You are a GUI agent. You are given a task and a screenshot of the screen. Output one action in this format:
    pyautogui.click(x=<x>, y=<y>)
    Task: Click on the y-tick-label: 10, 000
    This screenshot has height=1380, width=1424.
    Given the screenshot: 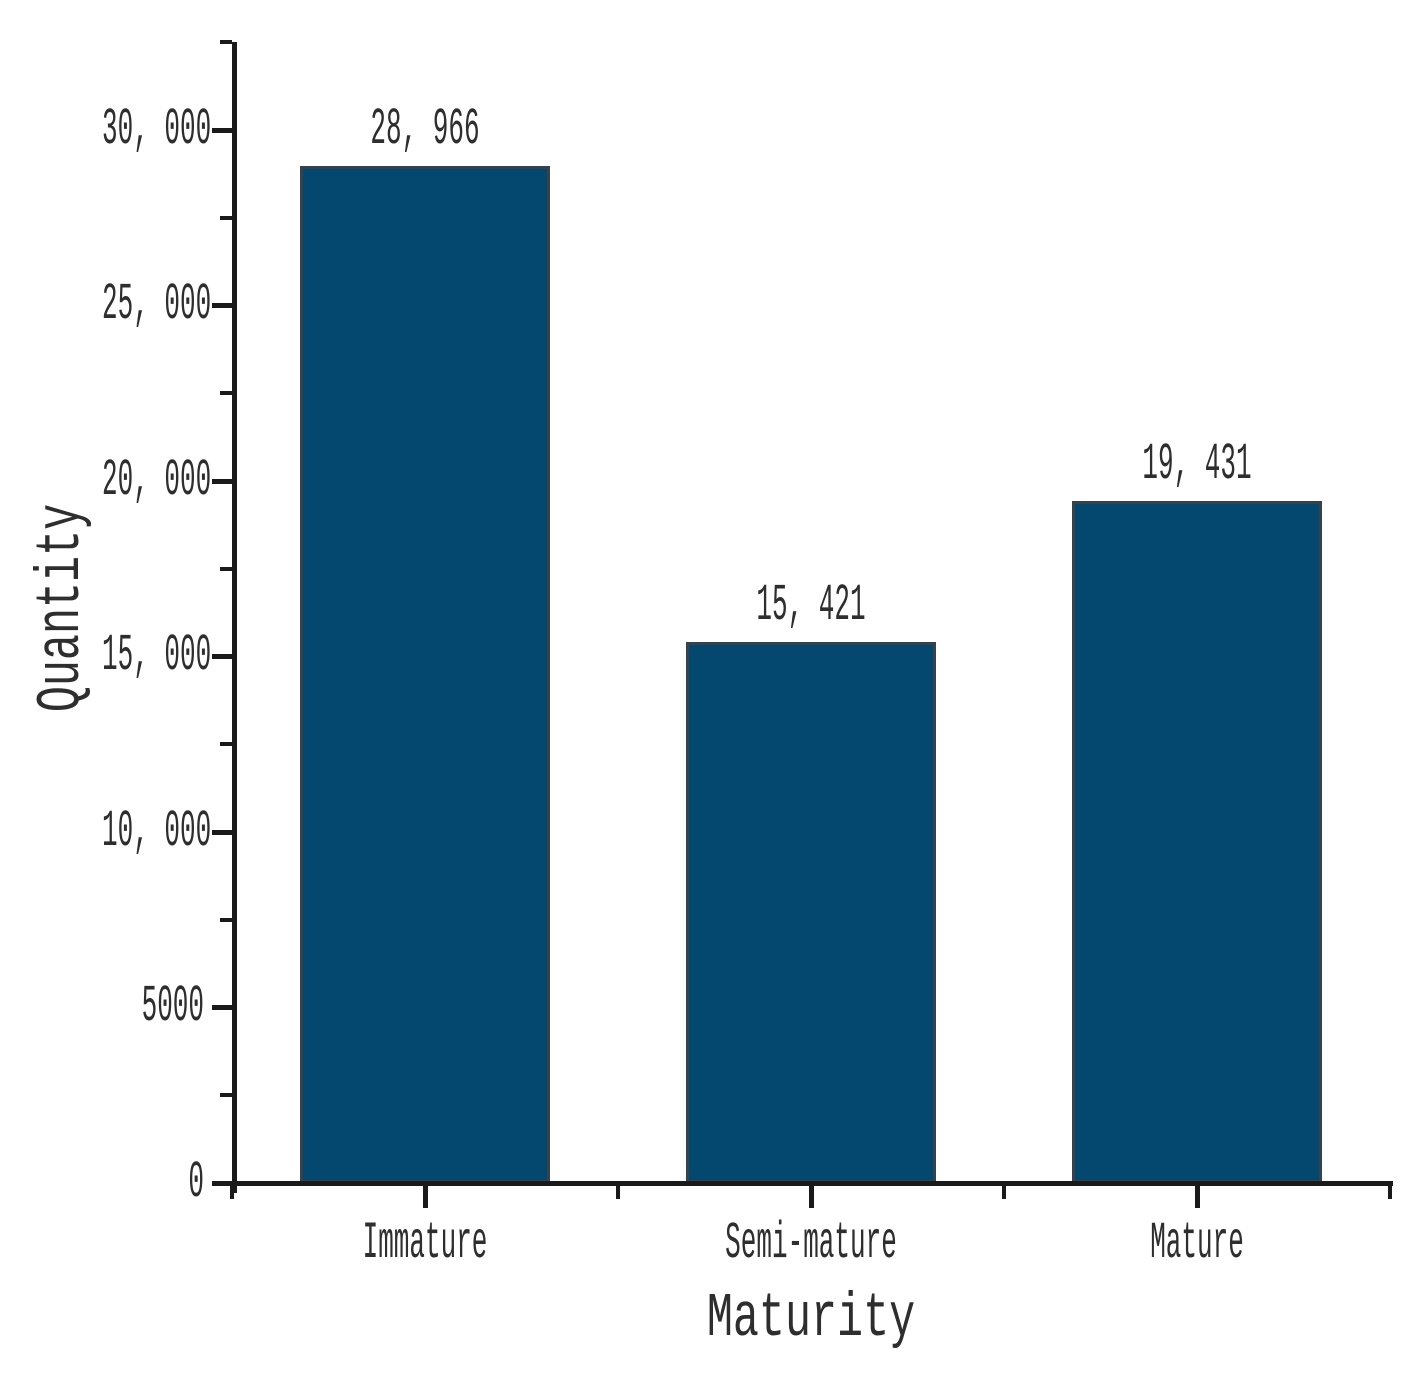 What is the action you would take?
    pyautogui.click(x=157, y=831)
    